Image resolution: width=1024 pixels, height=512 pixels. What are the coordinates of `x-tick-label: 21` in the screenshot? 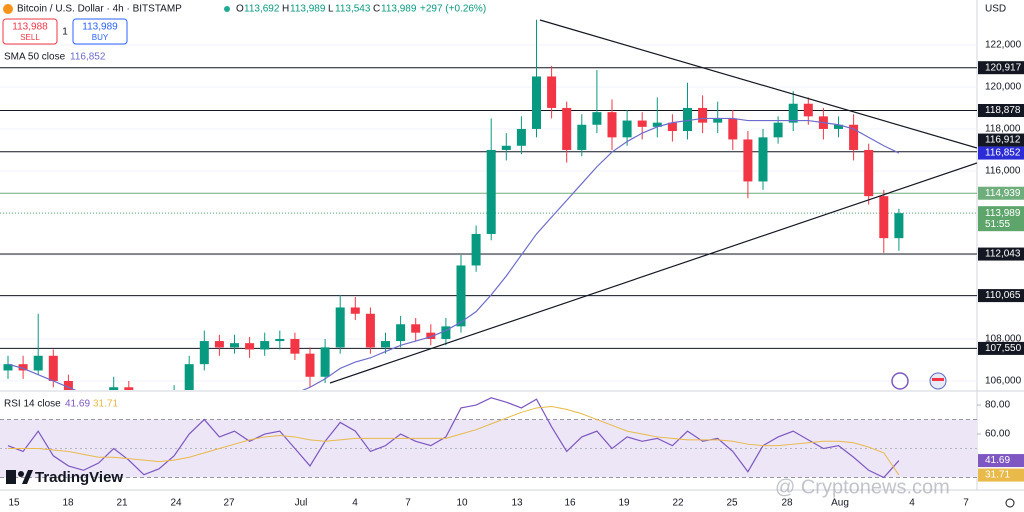 It's located at (122, 503).